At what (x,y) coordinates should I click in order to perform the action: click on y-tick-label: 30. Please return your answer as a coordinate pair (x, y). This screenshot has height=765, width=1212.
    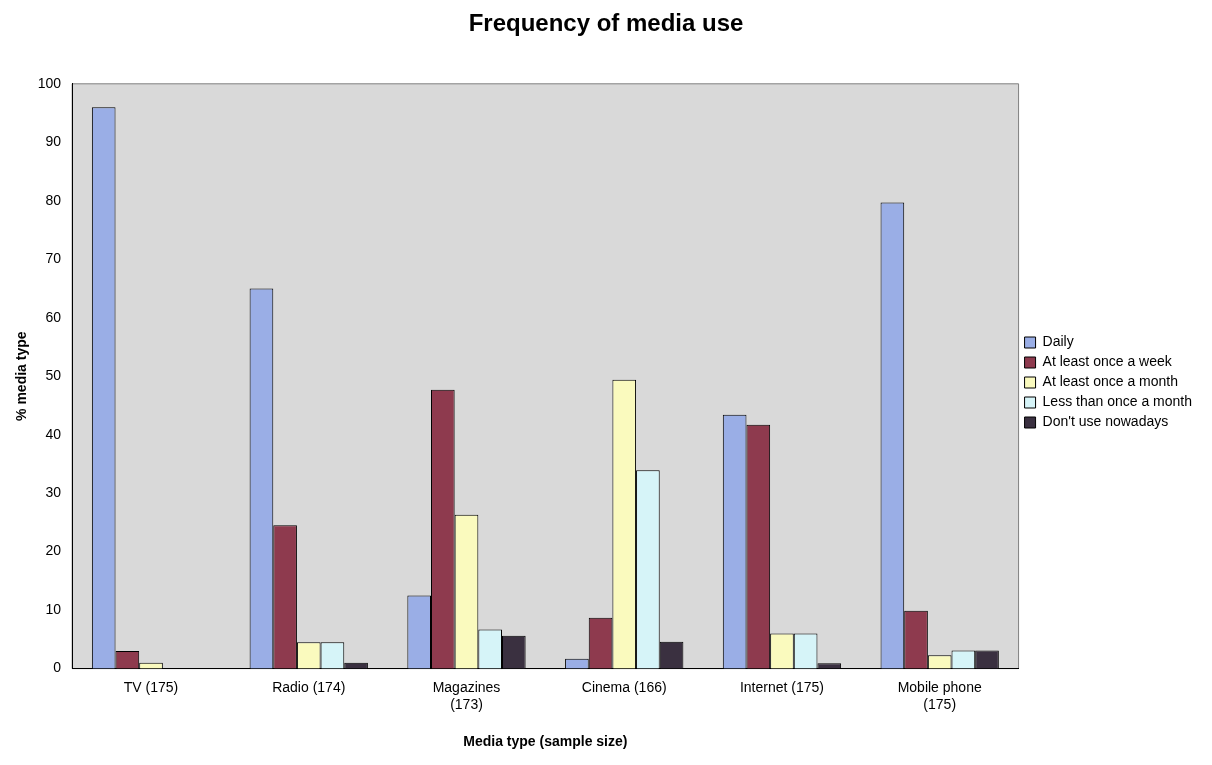
    Looking at the image, I should click on (53, 492).